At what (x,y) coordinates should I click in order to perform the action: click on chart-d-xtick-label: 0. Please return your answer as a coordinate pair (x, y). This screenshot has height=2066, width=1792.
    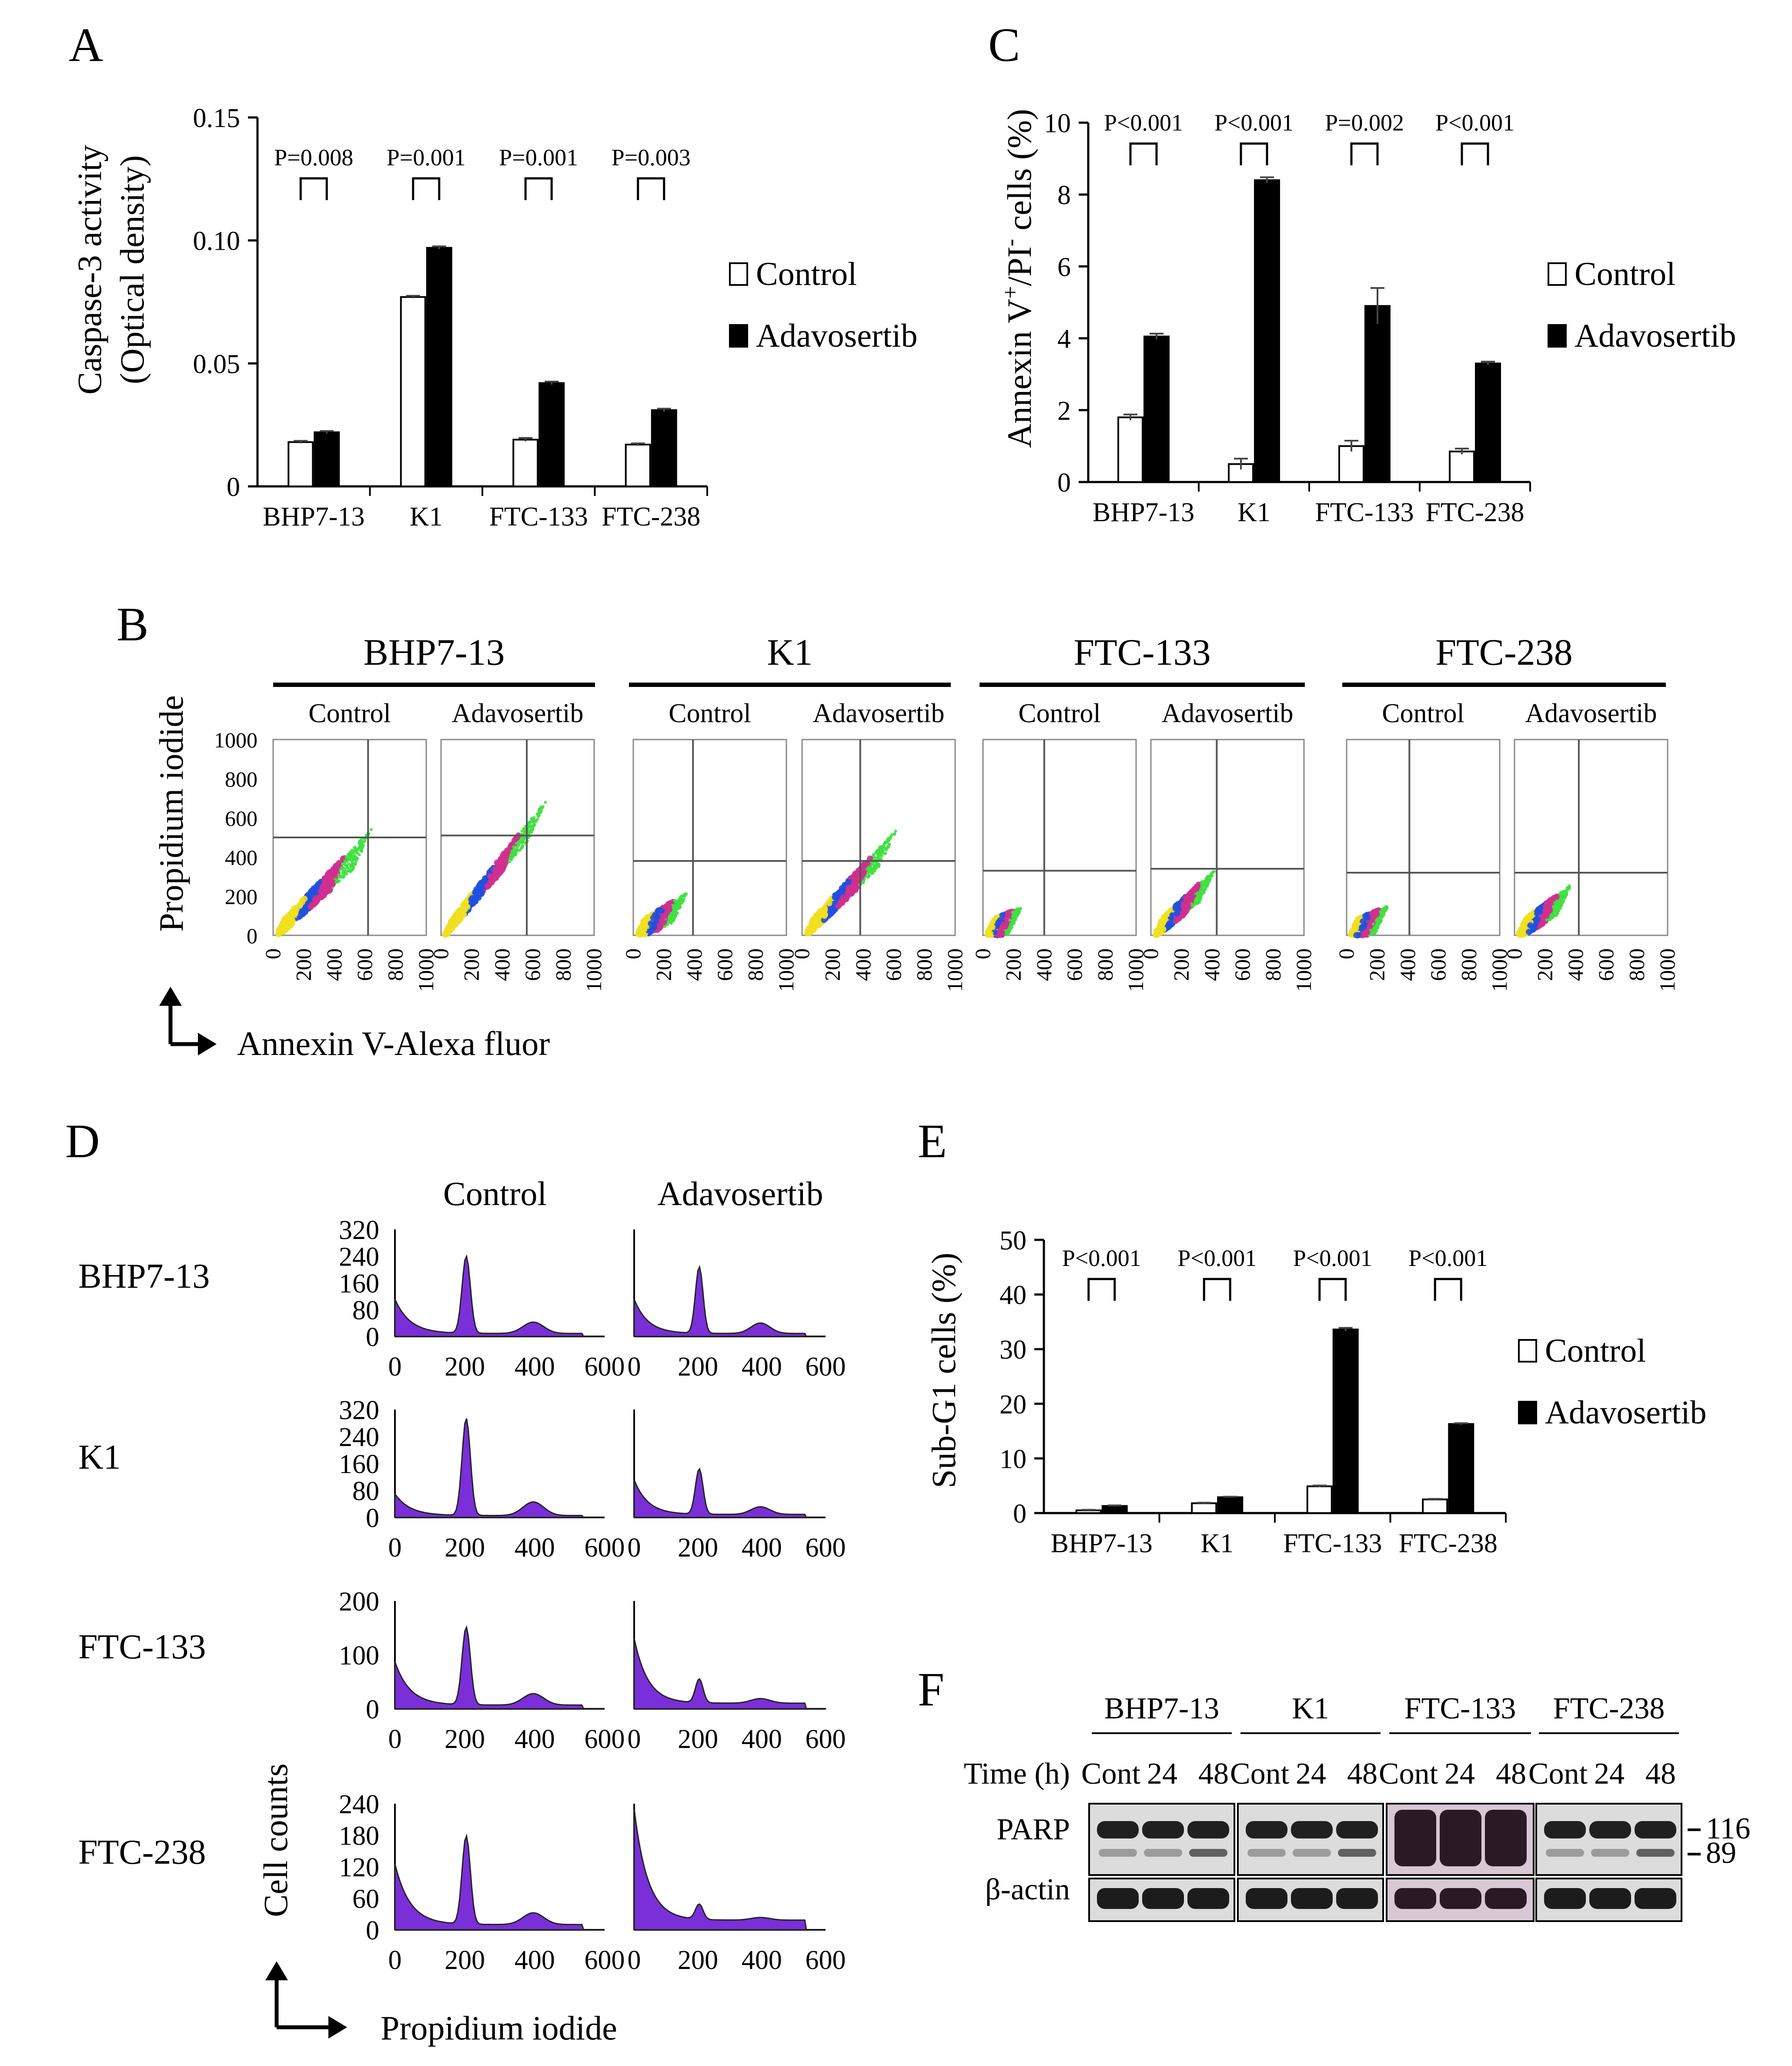
    Looking at the image, I should click on (395, 1548).